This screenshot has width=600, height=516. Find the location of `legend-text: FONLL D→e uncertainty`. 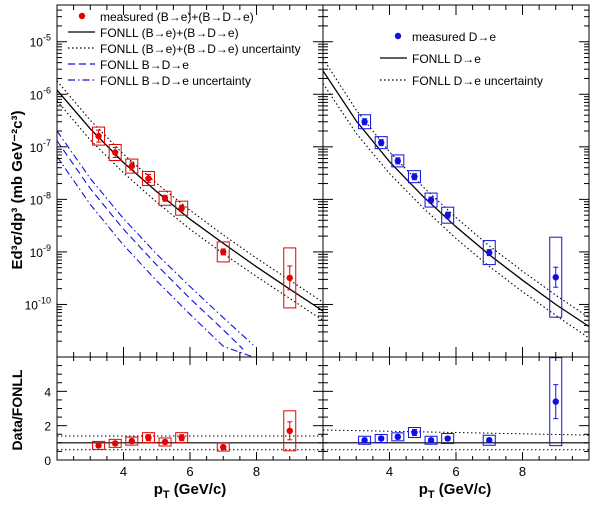

legend-text: FONLL D→e uncertainty is located at coordinates (477, 81).